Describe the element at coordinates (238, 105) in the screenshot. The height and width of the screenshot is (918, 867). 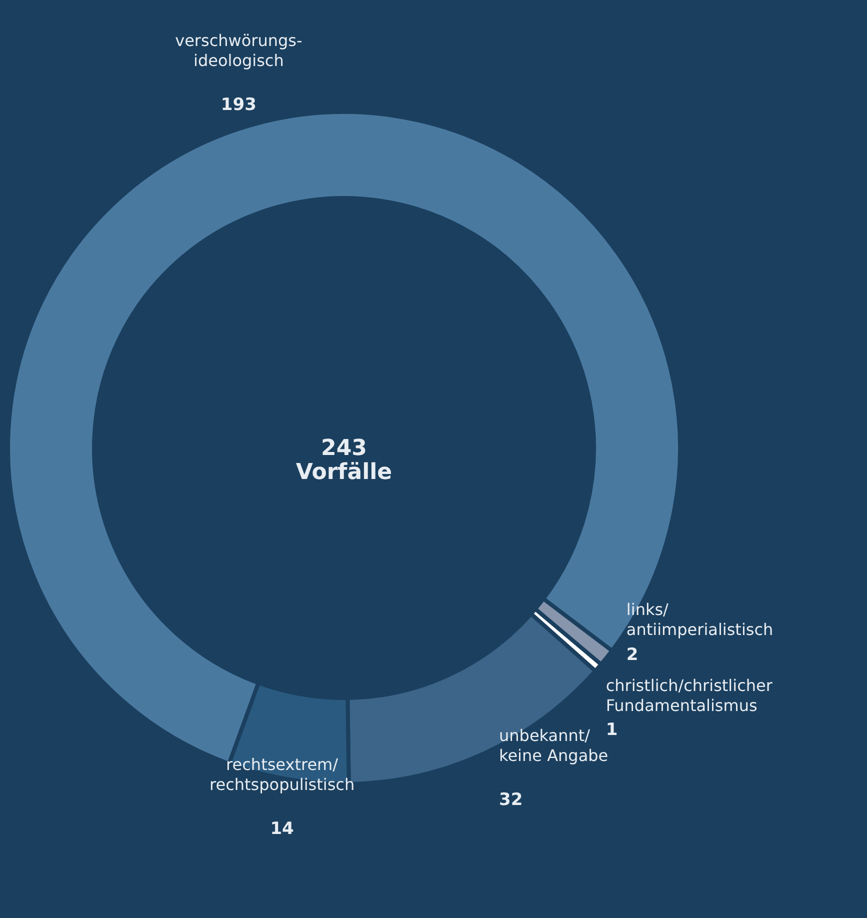
I see `data-label: 193` at that location.